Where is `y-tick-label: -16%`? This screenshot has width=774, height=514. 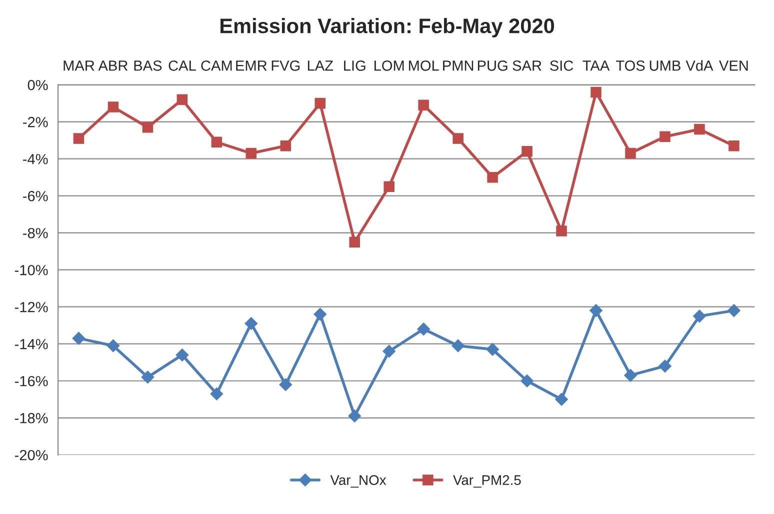 y-tick-label: -16% is located at coordinates (31, 381).